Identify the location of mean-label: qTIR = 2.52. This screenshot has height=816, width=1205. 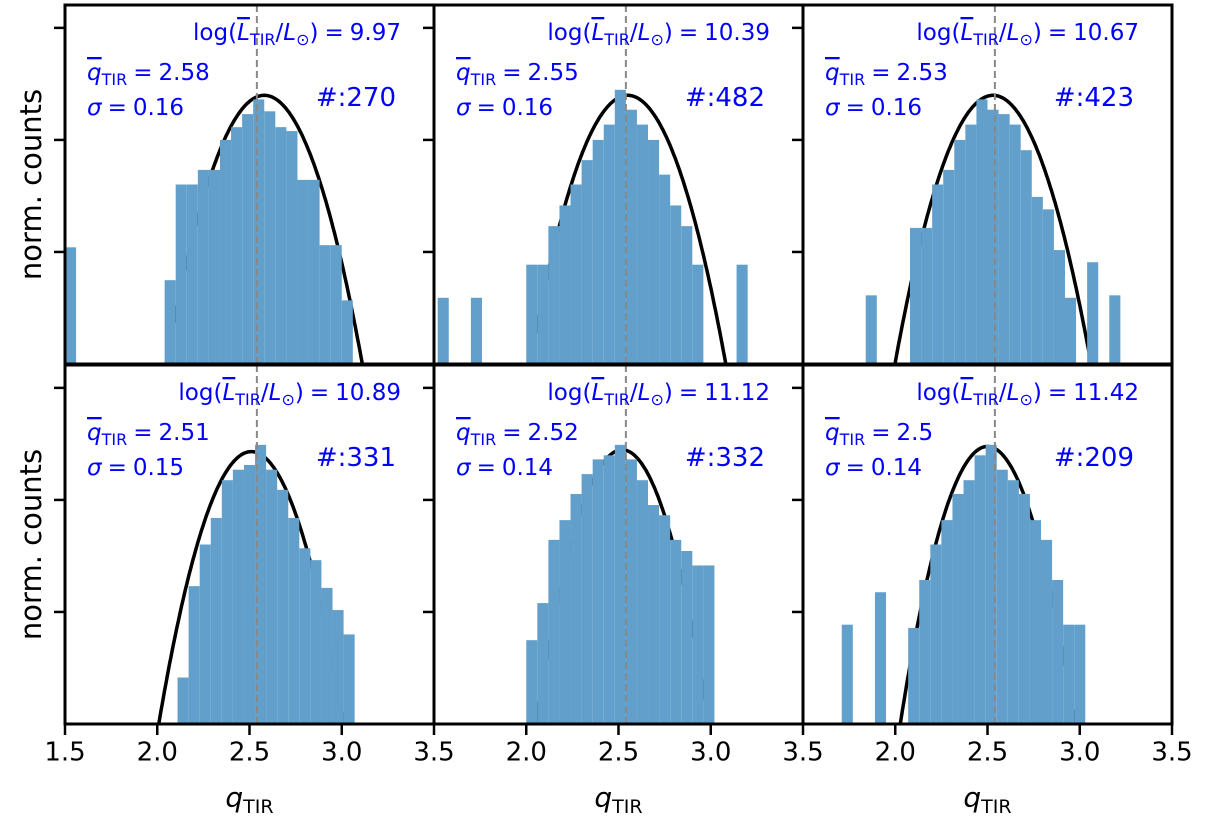
(517, 434).